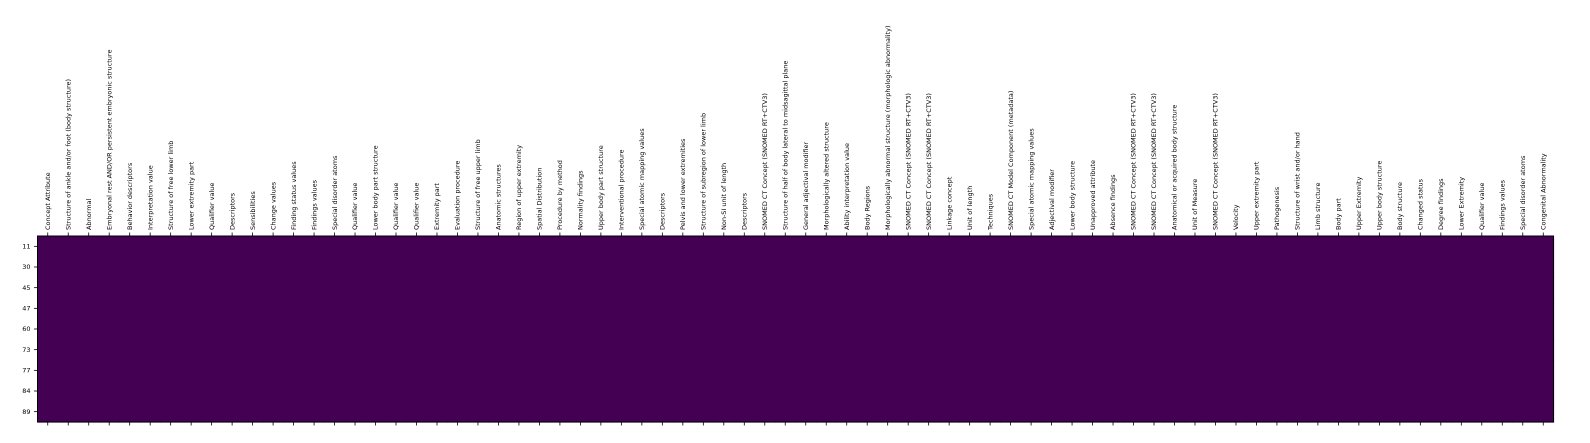 The image size is (1590, 443). I want to click on column-label: Ability interpretation value, so click(847, 186).